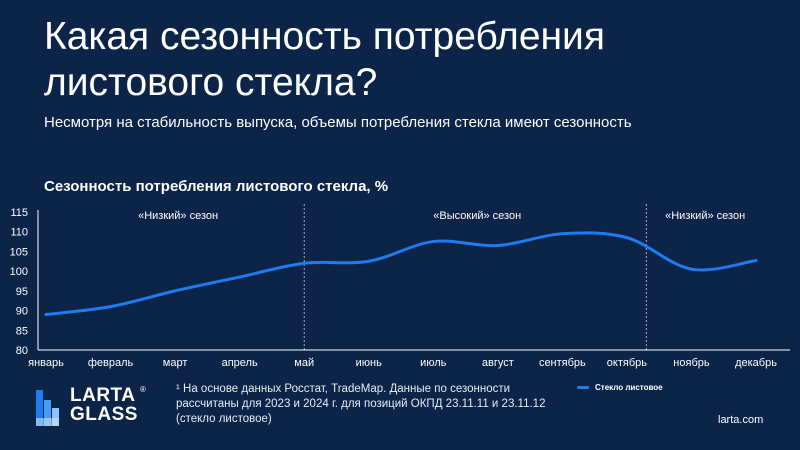 The width and height of the screenshot is (800, 450). I want to click on larta-glass-logo: LARTA GLASS ®, so click(96, 405).